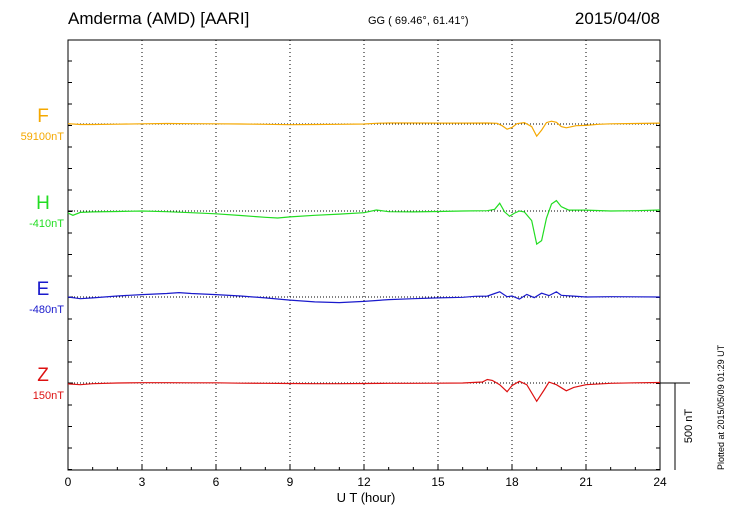 This screenshot has height=520, width=730. Describe the element at coordinates (46, 310) in the screenshot. I see `series-baseline-e: -480nT` at that location.